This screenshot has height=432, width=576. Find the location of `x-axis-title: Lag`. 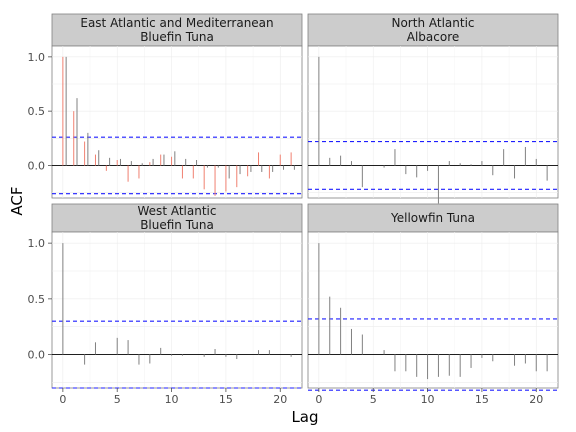

x-axis-title: Lag is located at coordinates (304, 417).